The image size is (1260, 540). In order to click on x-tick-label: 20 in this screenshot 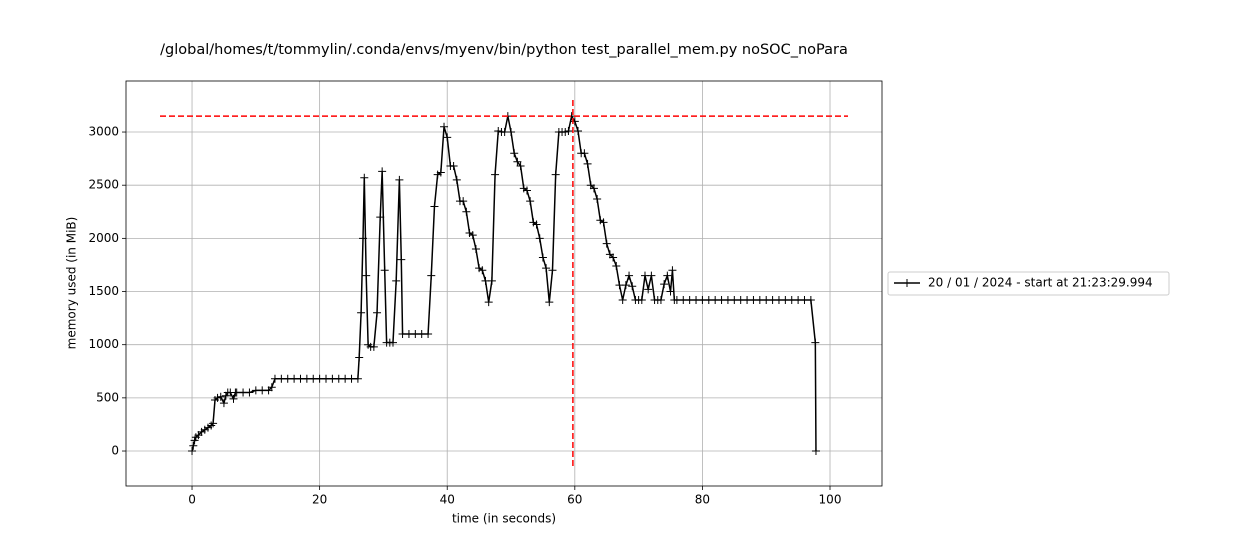, I will do `click(319, 500)`.